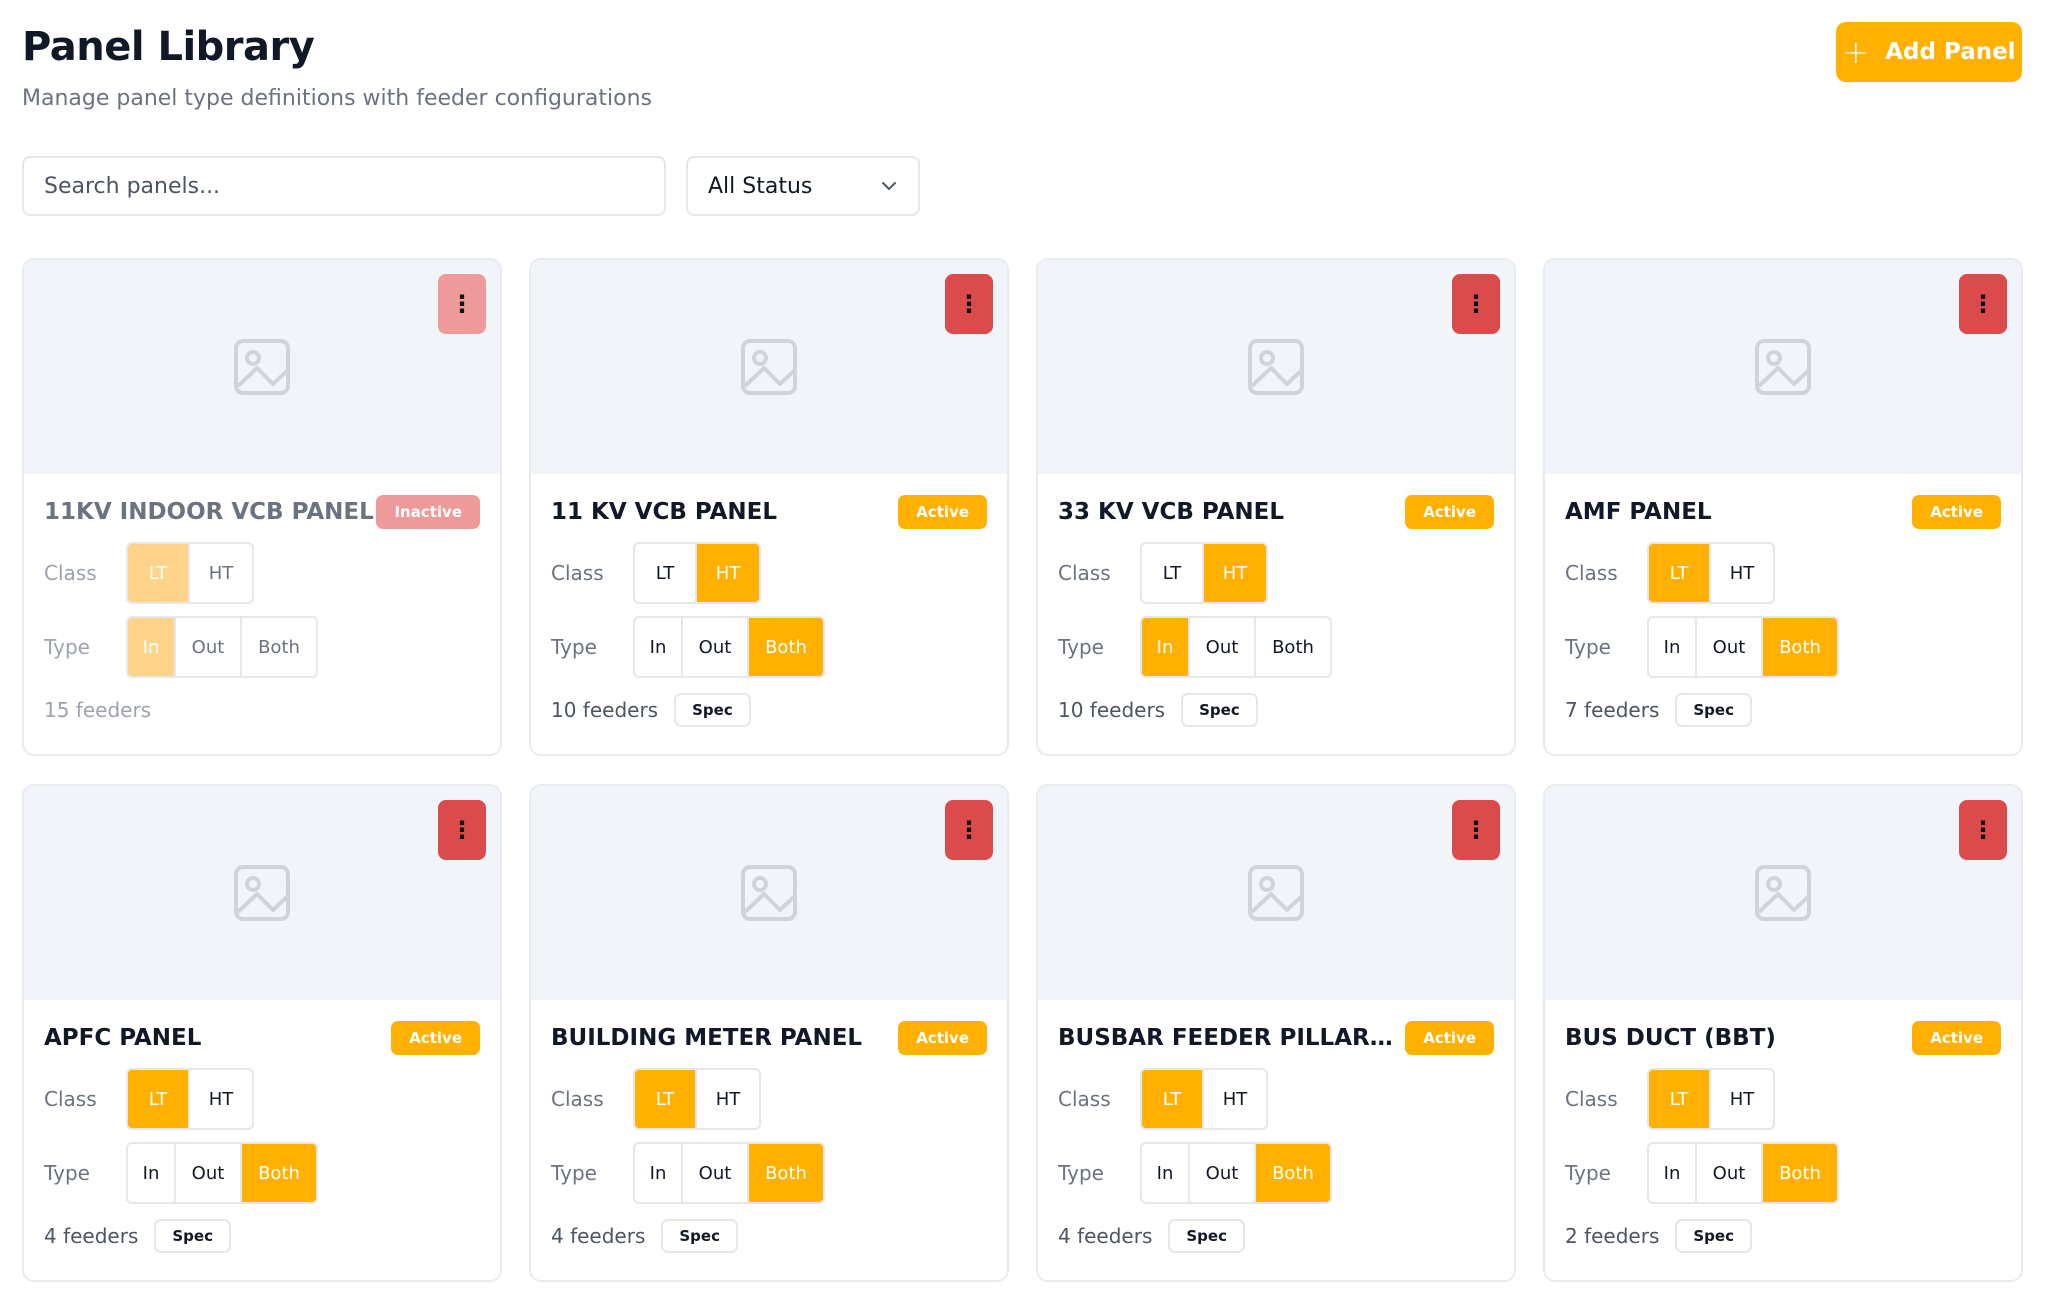  What do you see at coordinates (760, 186) in the screenshot?
I see `status-filter-value: All Status` at bounding box center [760, 186].